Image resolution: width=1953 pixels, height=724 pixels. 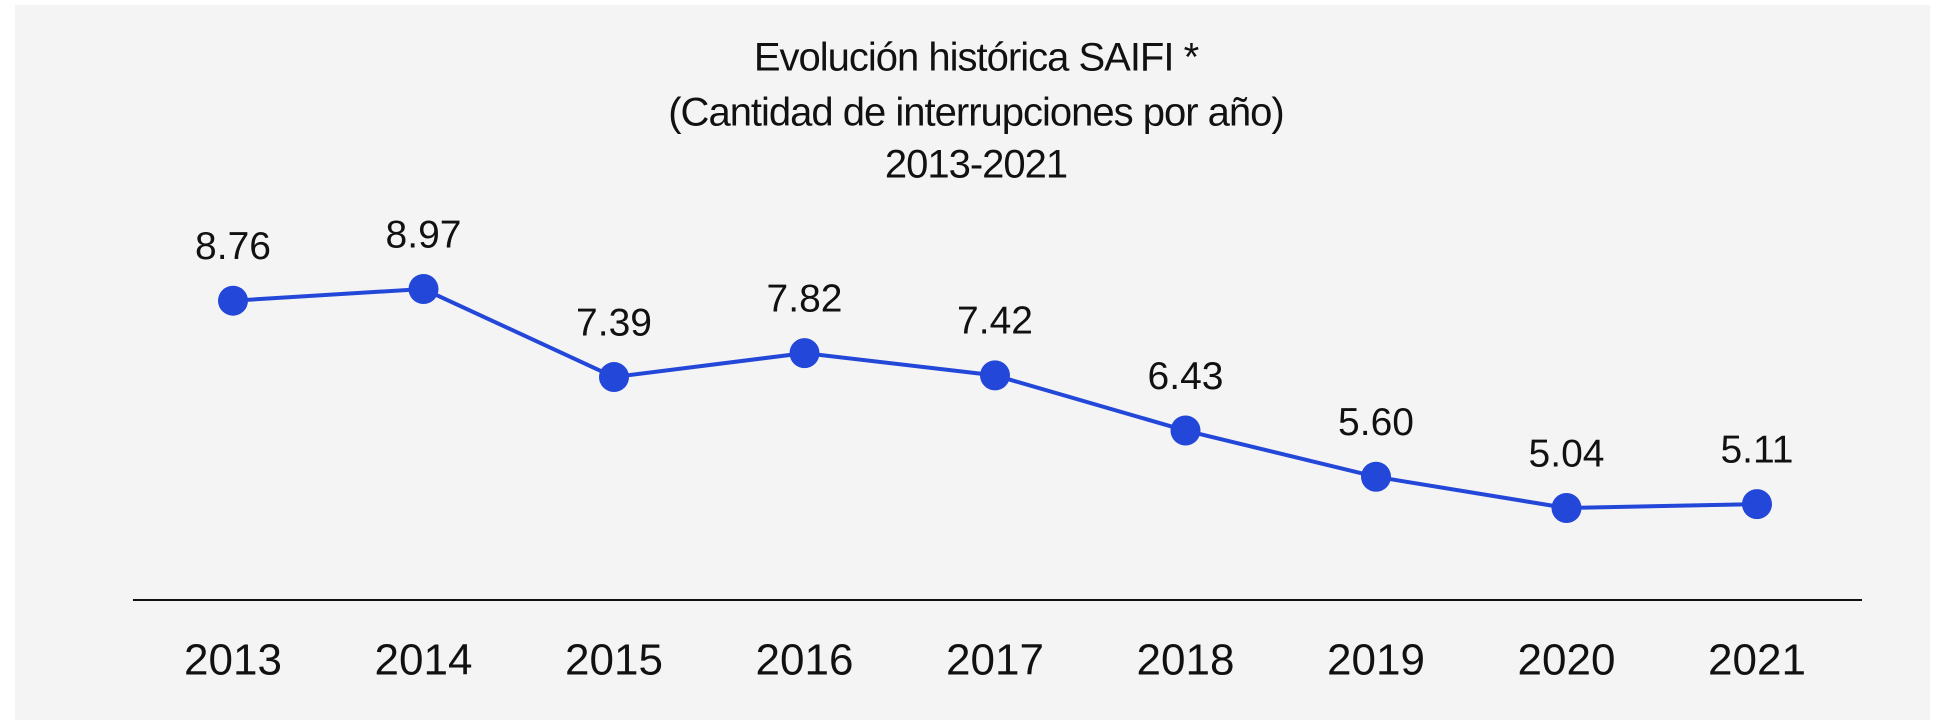 I want to click on value-label: 7.82, so click(x=805, y=298).